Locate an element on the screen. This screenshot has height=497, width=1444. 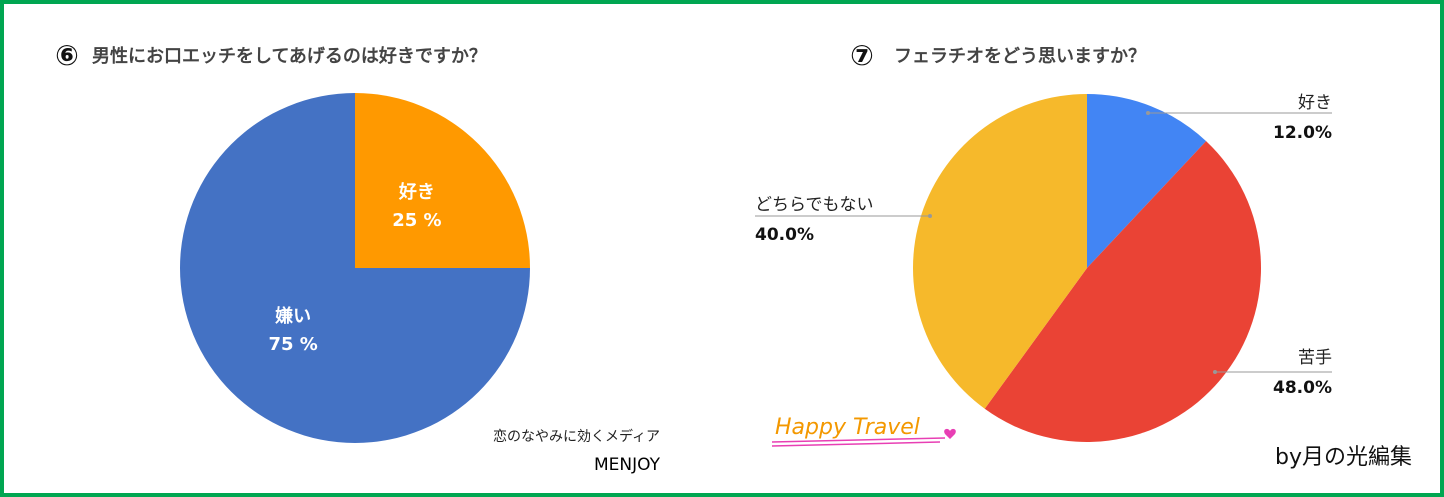
annotation: by月の光編集 is located at coordinates (1343, 457).